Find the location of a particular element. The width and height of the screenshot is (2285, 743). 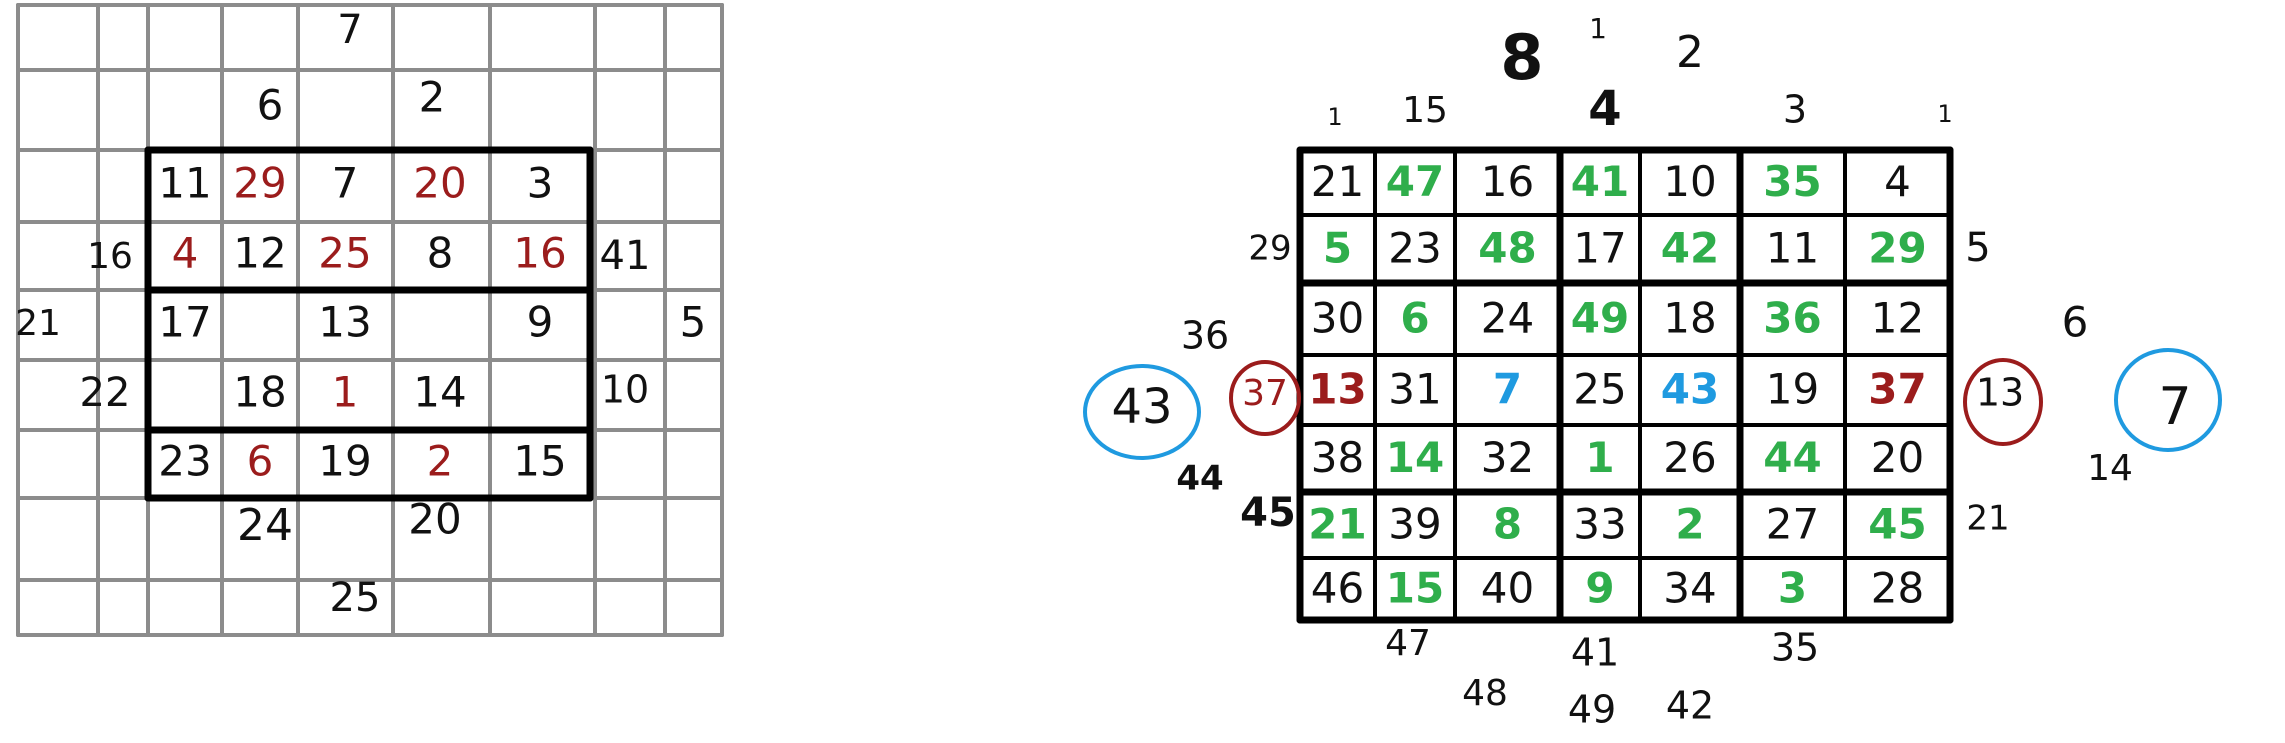

left-side-clue: 5 is located at coordinates (693, 322).